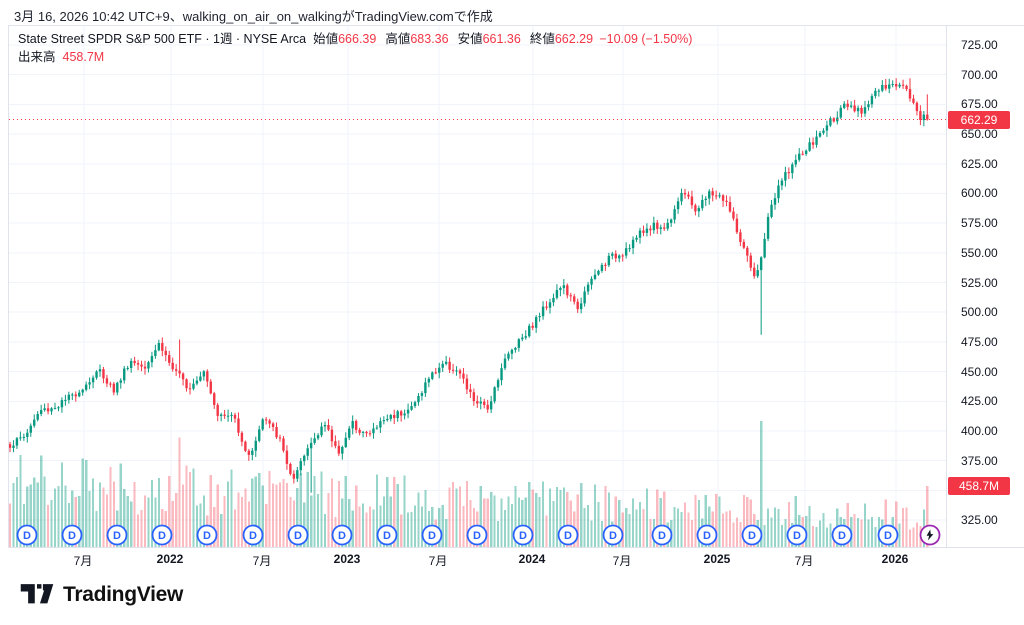 The height and width of the screenshot is (625, 1024). Describe the element at coordinates (979, 341) in the screenshot. I see `price-tick-label: 475.00` at that location.